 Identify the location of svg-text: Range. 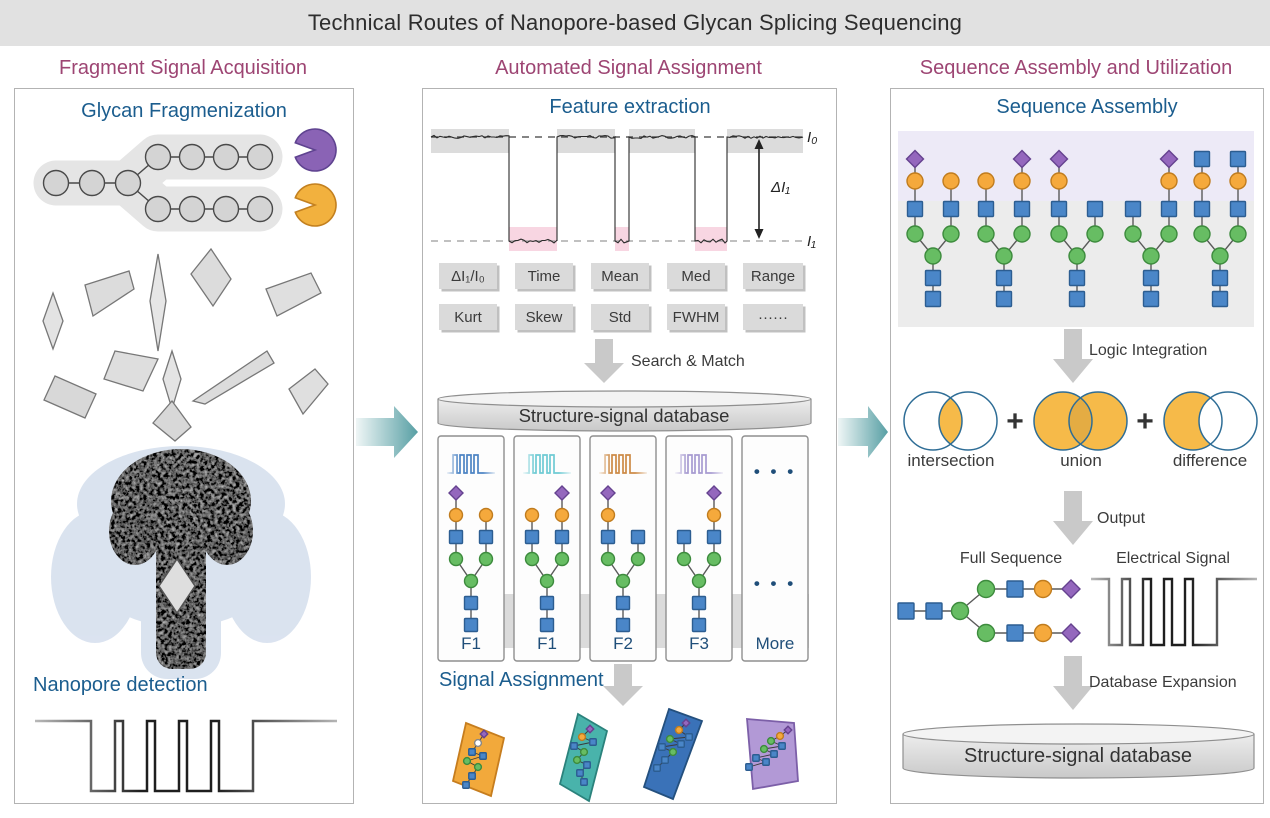
(773, 276).